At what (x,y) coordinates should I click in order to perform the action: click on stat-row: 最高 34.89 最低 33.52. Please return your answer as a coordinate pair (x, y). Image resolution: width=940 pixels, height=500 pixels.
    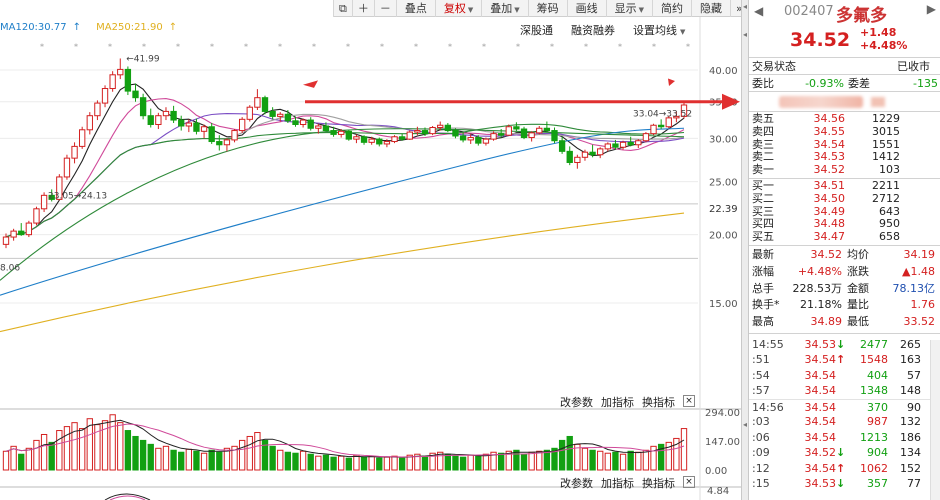
    Looking at the image, I should click on (843, 322).